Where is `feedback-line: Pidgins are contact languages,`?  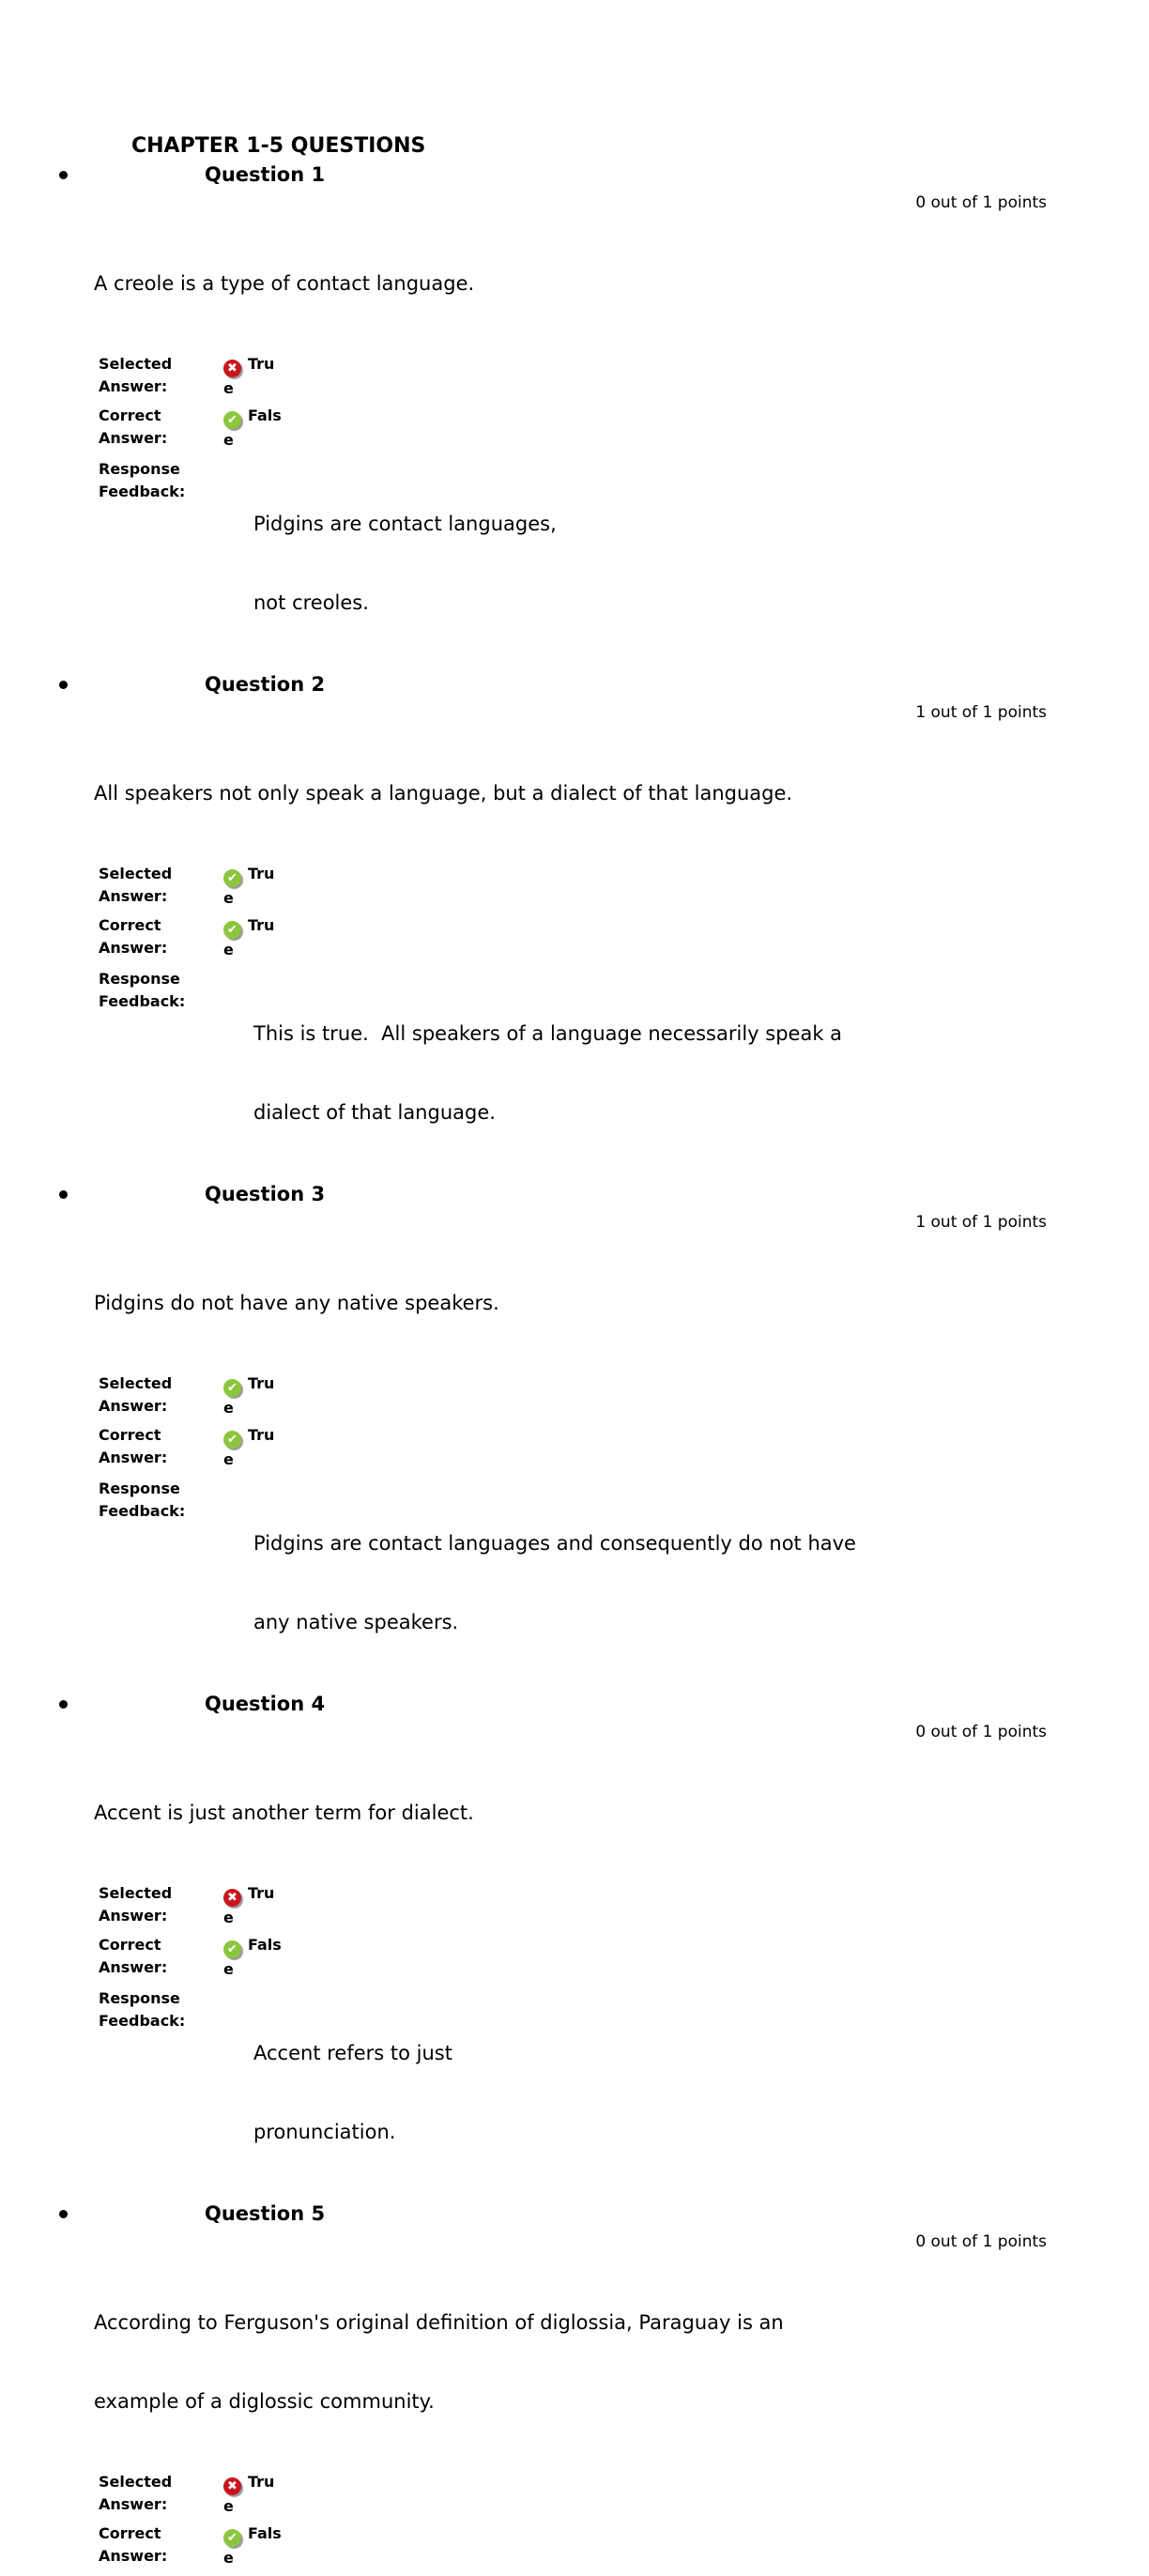 feedback-line: Pidgins are contact languages, is located at coordinates (405, 524).